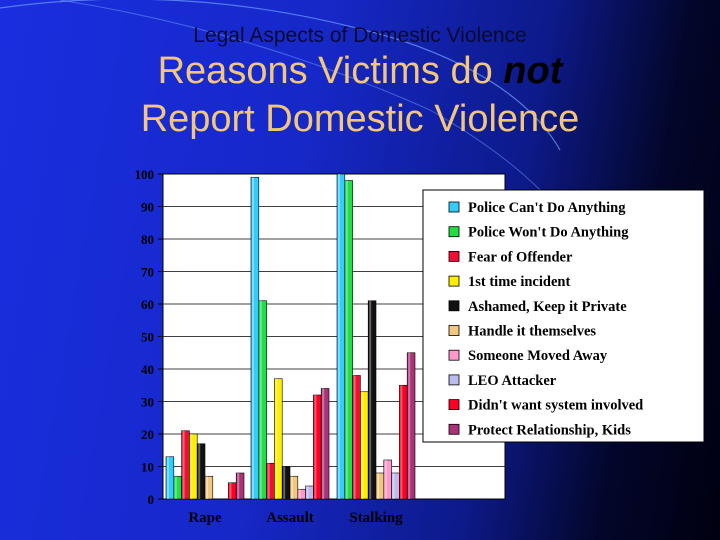  I want to click on legend-label: 1st time incident, so click(519, 282).